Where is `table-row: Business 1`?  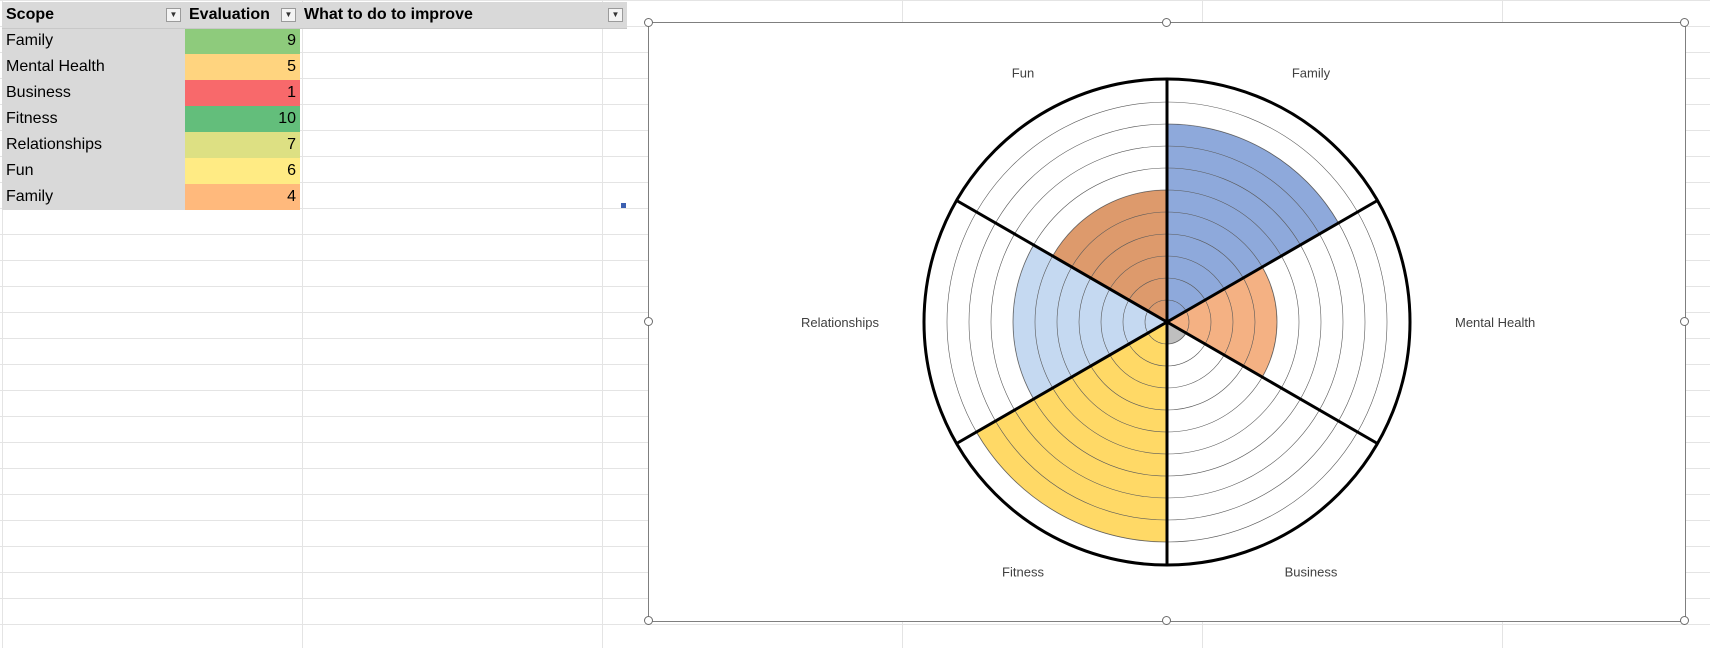 table-row: Business 1 is located at coordinates (314, 93).